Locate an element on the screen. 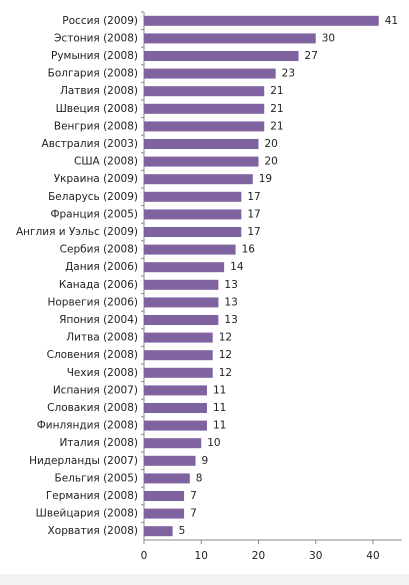 The height and width of the screenshot is (585, 409). y-tick-label: Литва (2008) is located at coordinates (102, 338).